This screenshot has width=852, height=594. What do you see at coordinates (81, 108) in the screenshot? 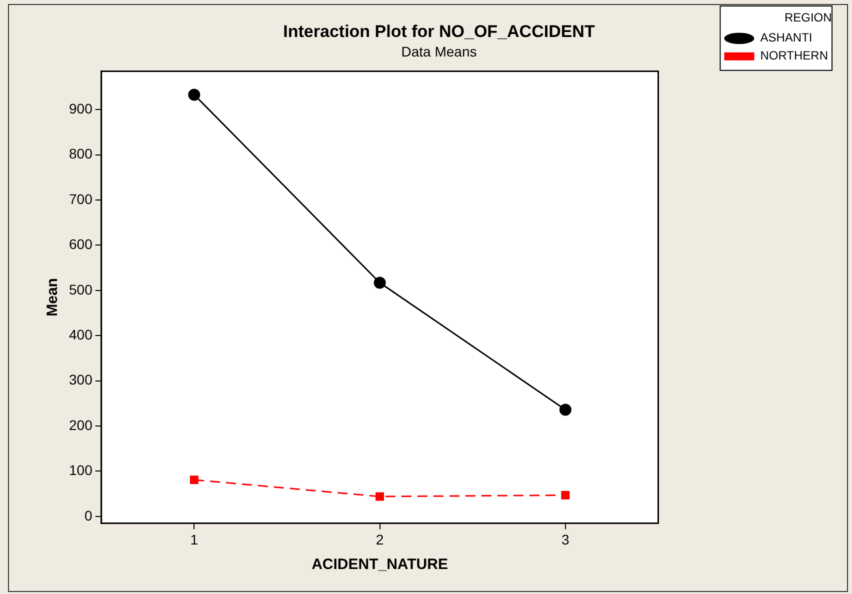
I see `y-tick-label: 900` at bounding box center [81, 108].